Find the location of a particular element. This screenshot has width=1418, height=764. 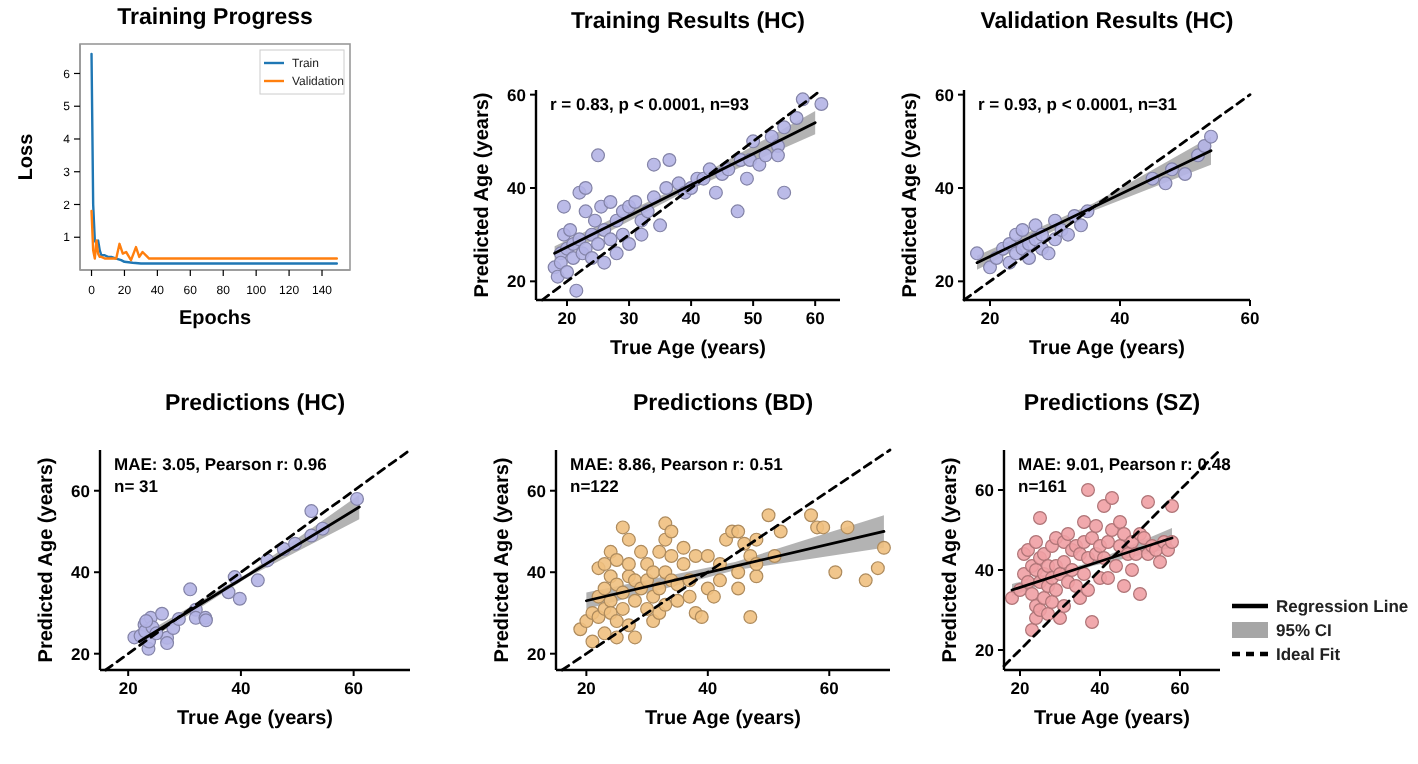

x-tick-label: 30 is located at coordinates (629, 318).